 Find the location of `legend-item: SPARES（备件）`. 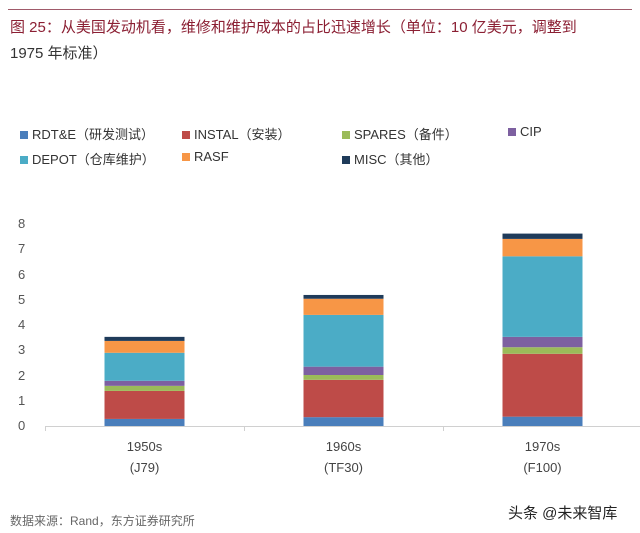

legend-item: SPARES（备件） is located at coordinates (400, 133).